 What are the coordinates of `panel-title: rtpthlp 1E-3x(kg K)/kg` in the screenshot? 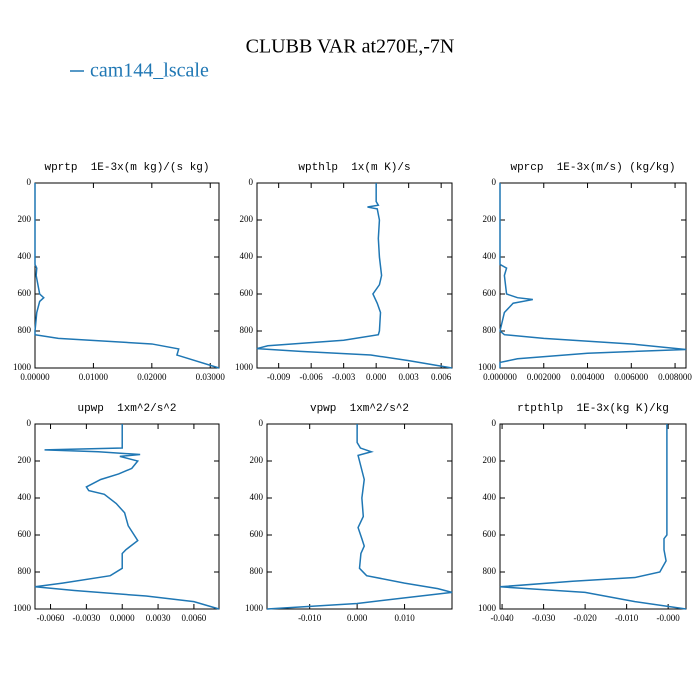 It's located at (593, 409).